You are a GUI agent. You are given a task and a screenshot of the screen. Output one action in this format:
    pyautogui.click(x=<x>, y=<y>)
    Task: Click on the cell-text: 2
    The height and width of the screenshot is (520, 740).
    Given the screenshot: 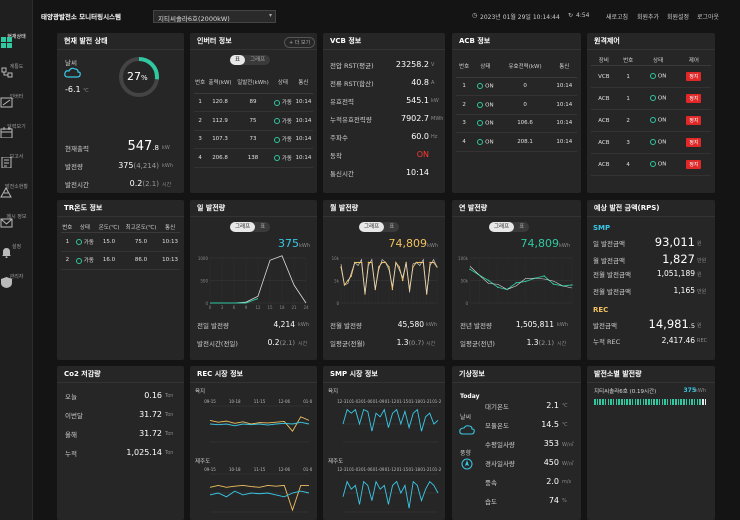 What is the action you would take?
    pyautogui.click(x=67, y=260)
    